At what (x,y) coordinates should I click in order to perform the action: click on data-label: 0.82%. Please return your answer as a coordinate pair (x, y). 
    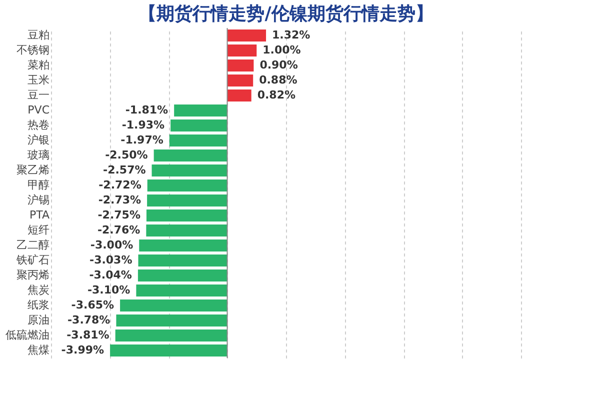
    Looking at the image, I should click on (276, 95).